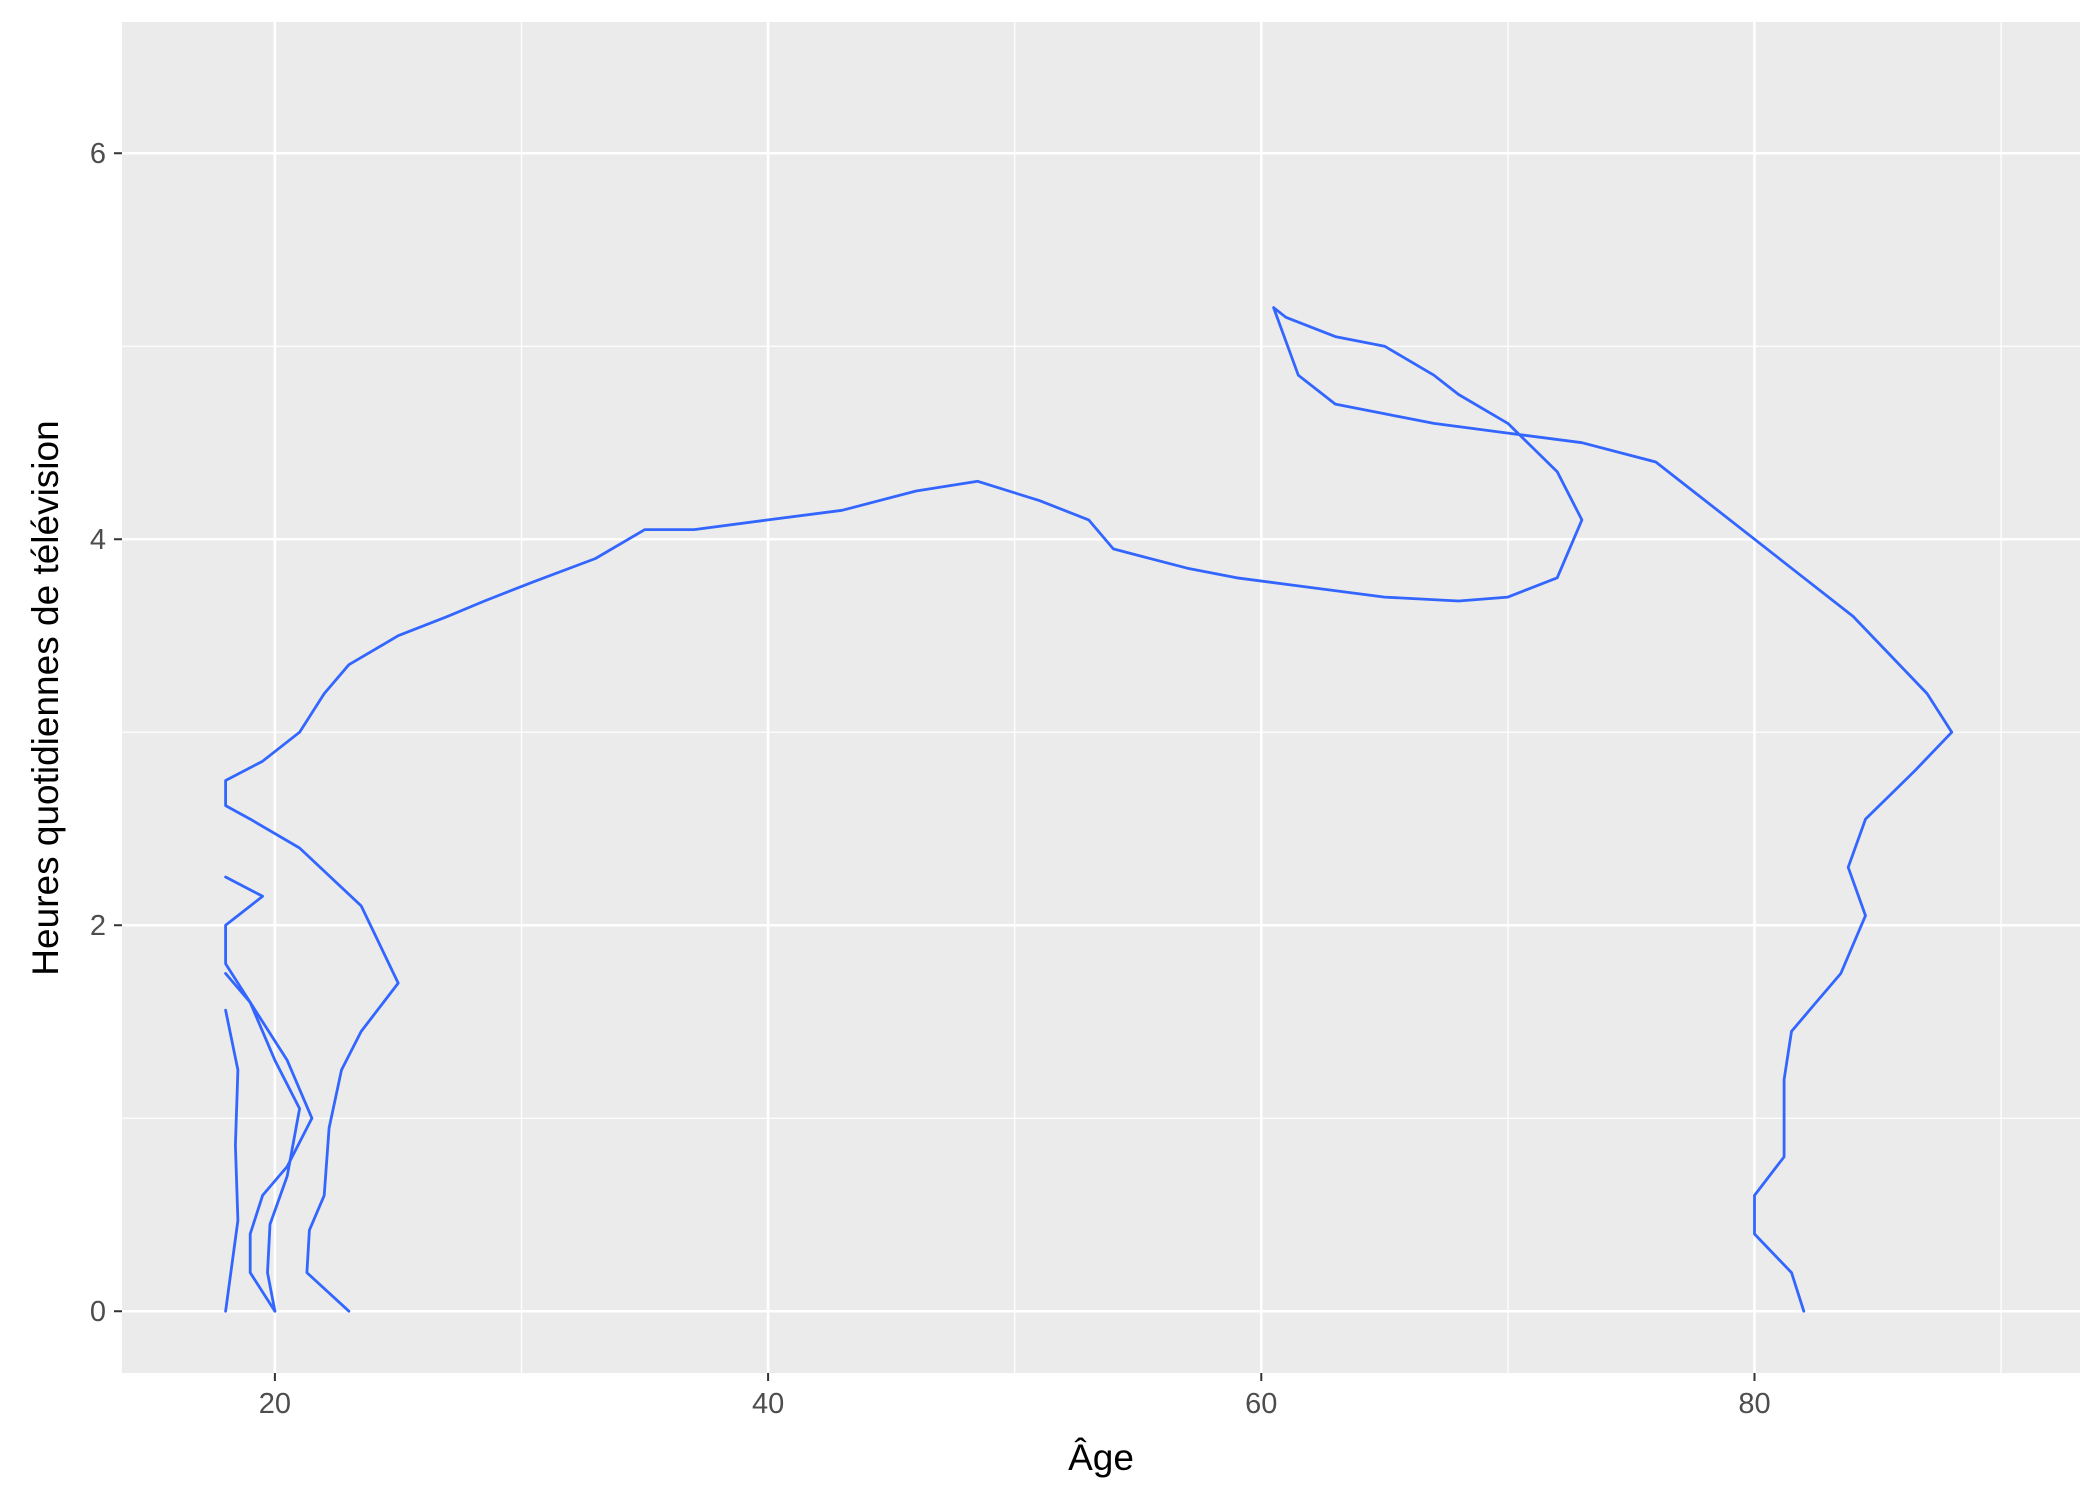 The image size is (2100, 1500). What do you see at coordinates (98, 926) in the screenshot?
I see `y-tick-label: 2` at bounding box center [98, 926].